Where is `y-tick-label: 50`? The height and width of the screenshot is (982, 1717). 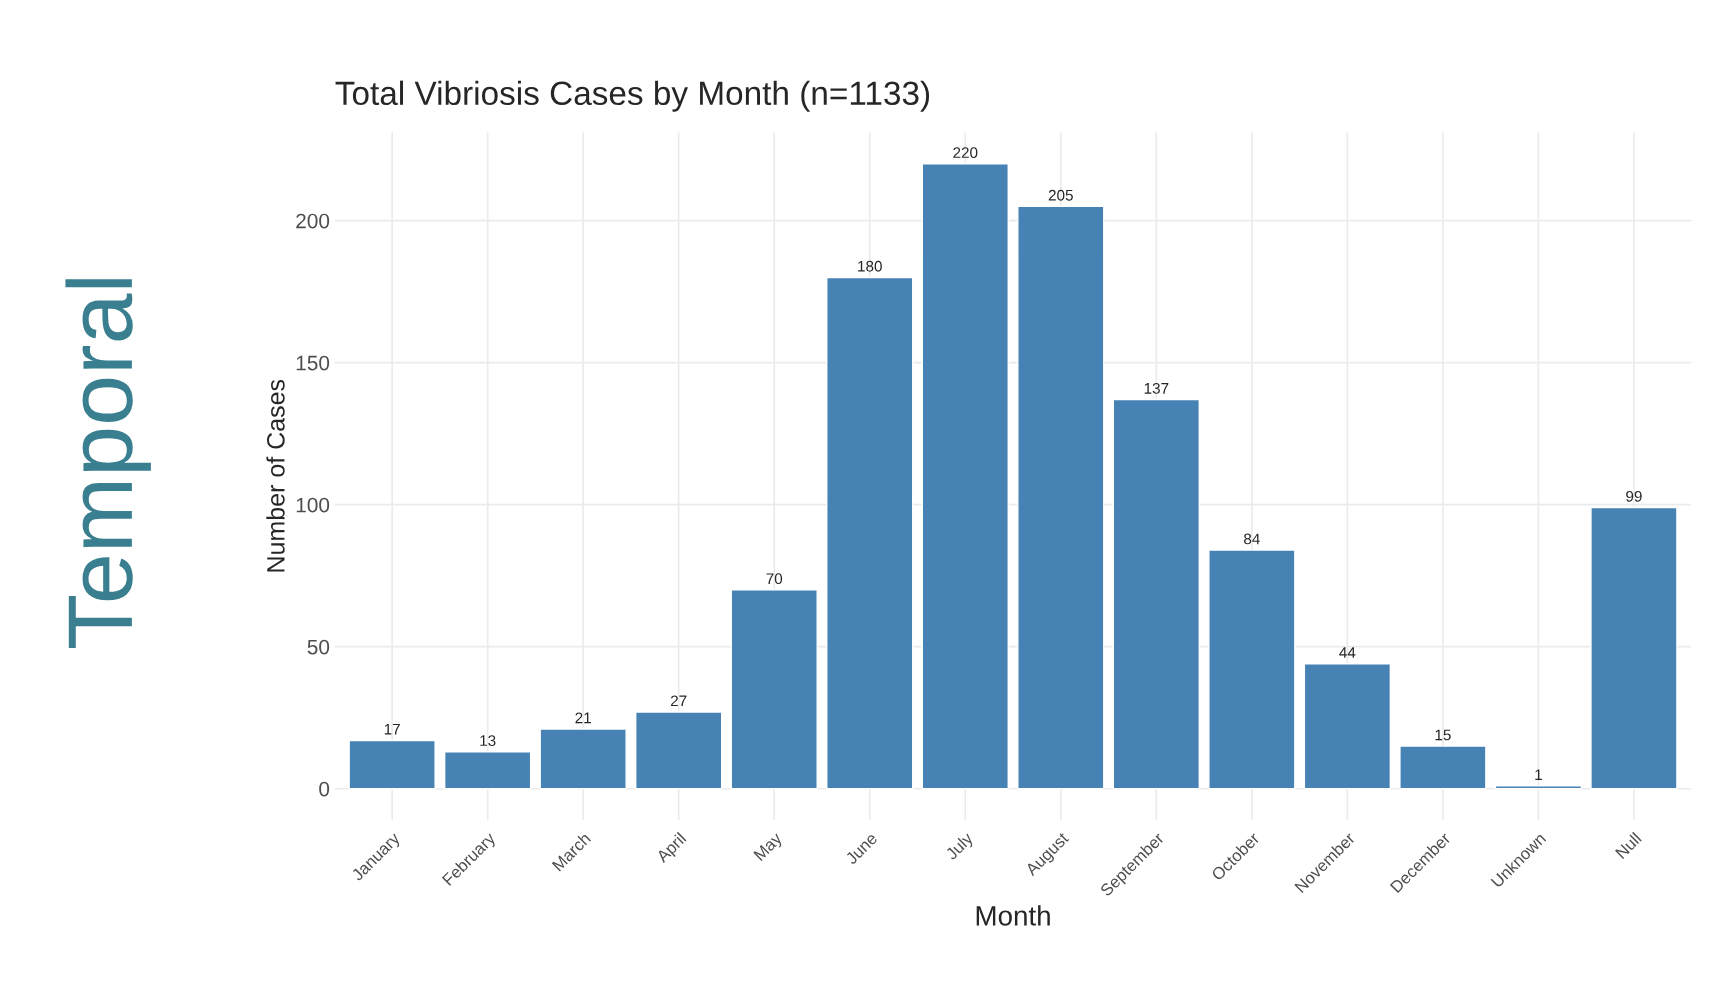 y-tick-label: 50 is located at coordinates (318, 647).